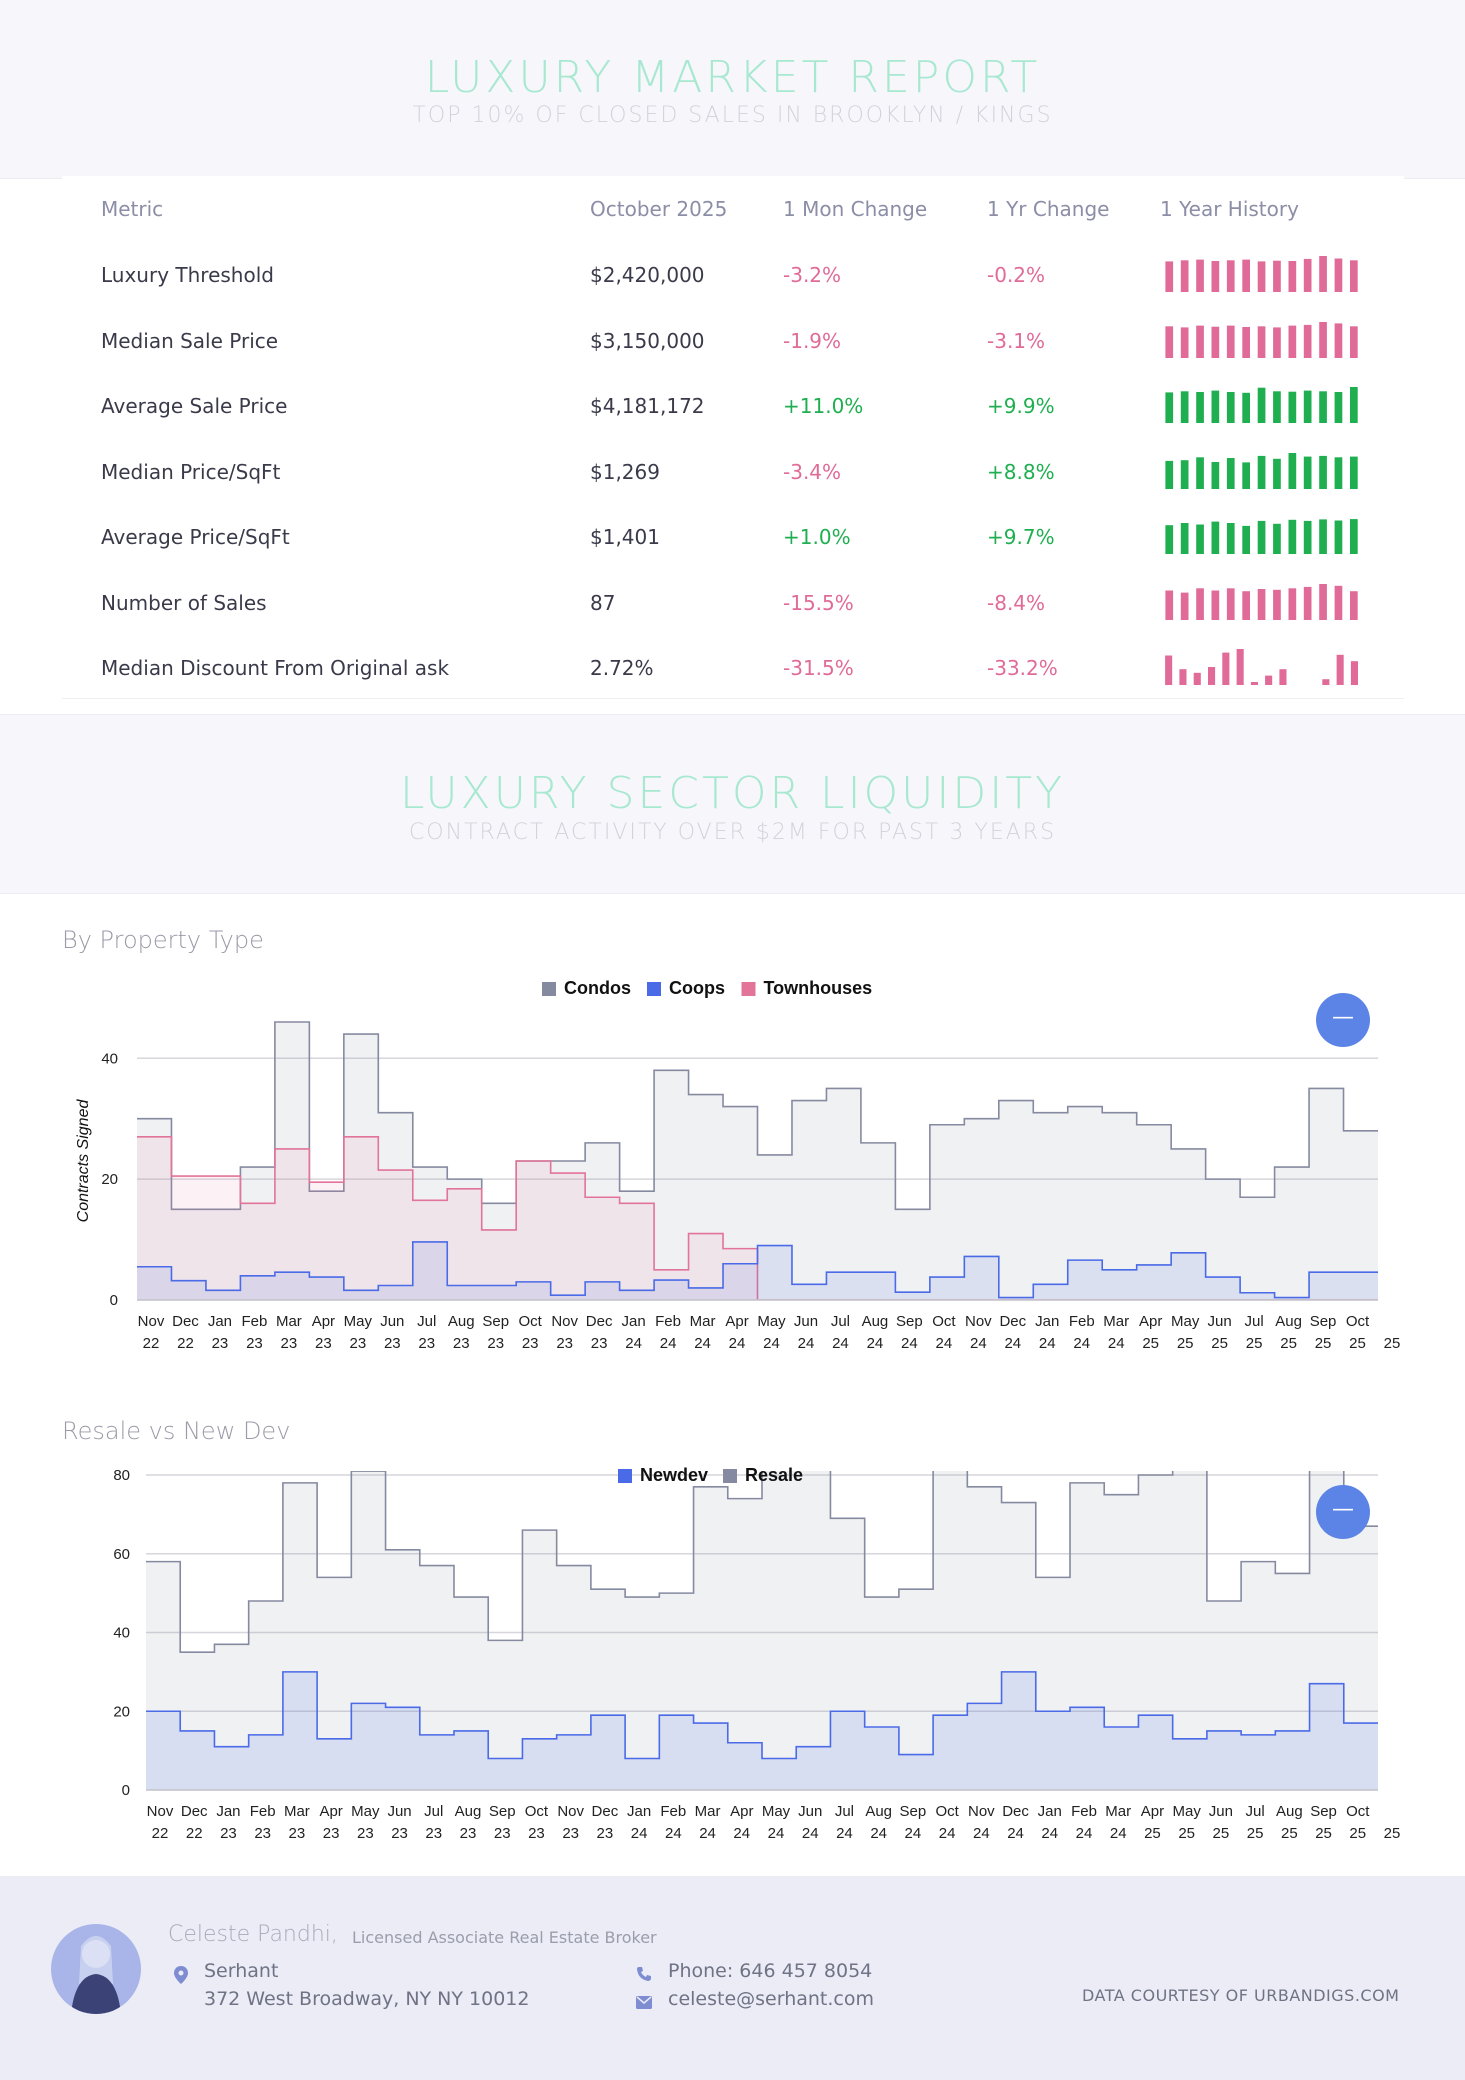  I want to click on x-tick-label: May, so click(771, 1321).